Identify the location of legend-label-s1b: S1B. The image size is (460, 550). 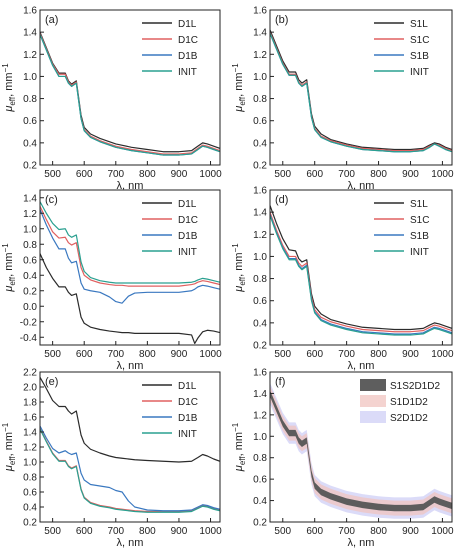
(419, 56).